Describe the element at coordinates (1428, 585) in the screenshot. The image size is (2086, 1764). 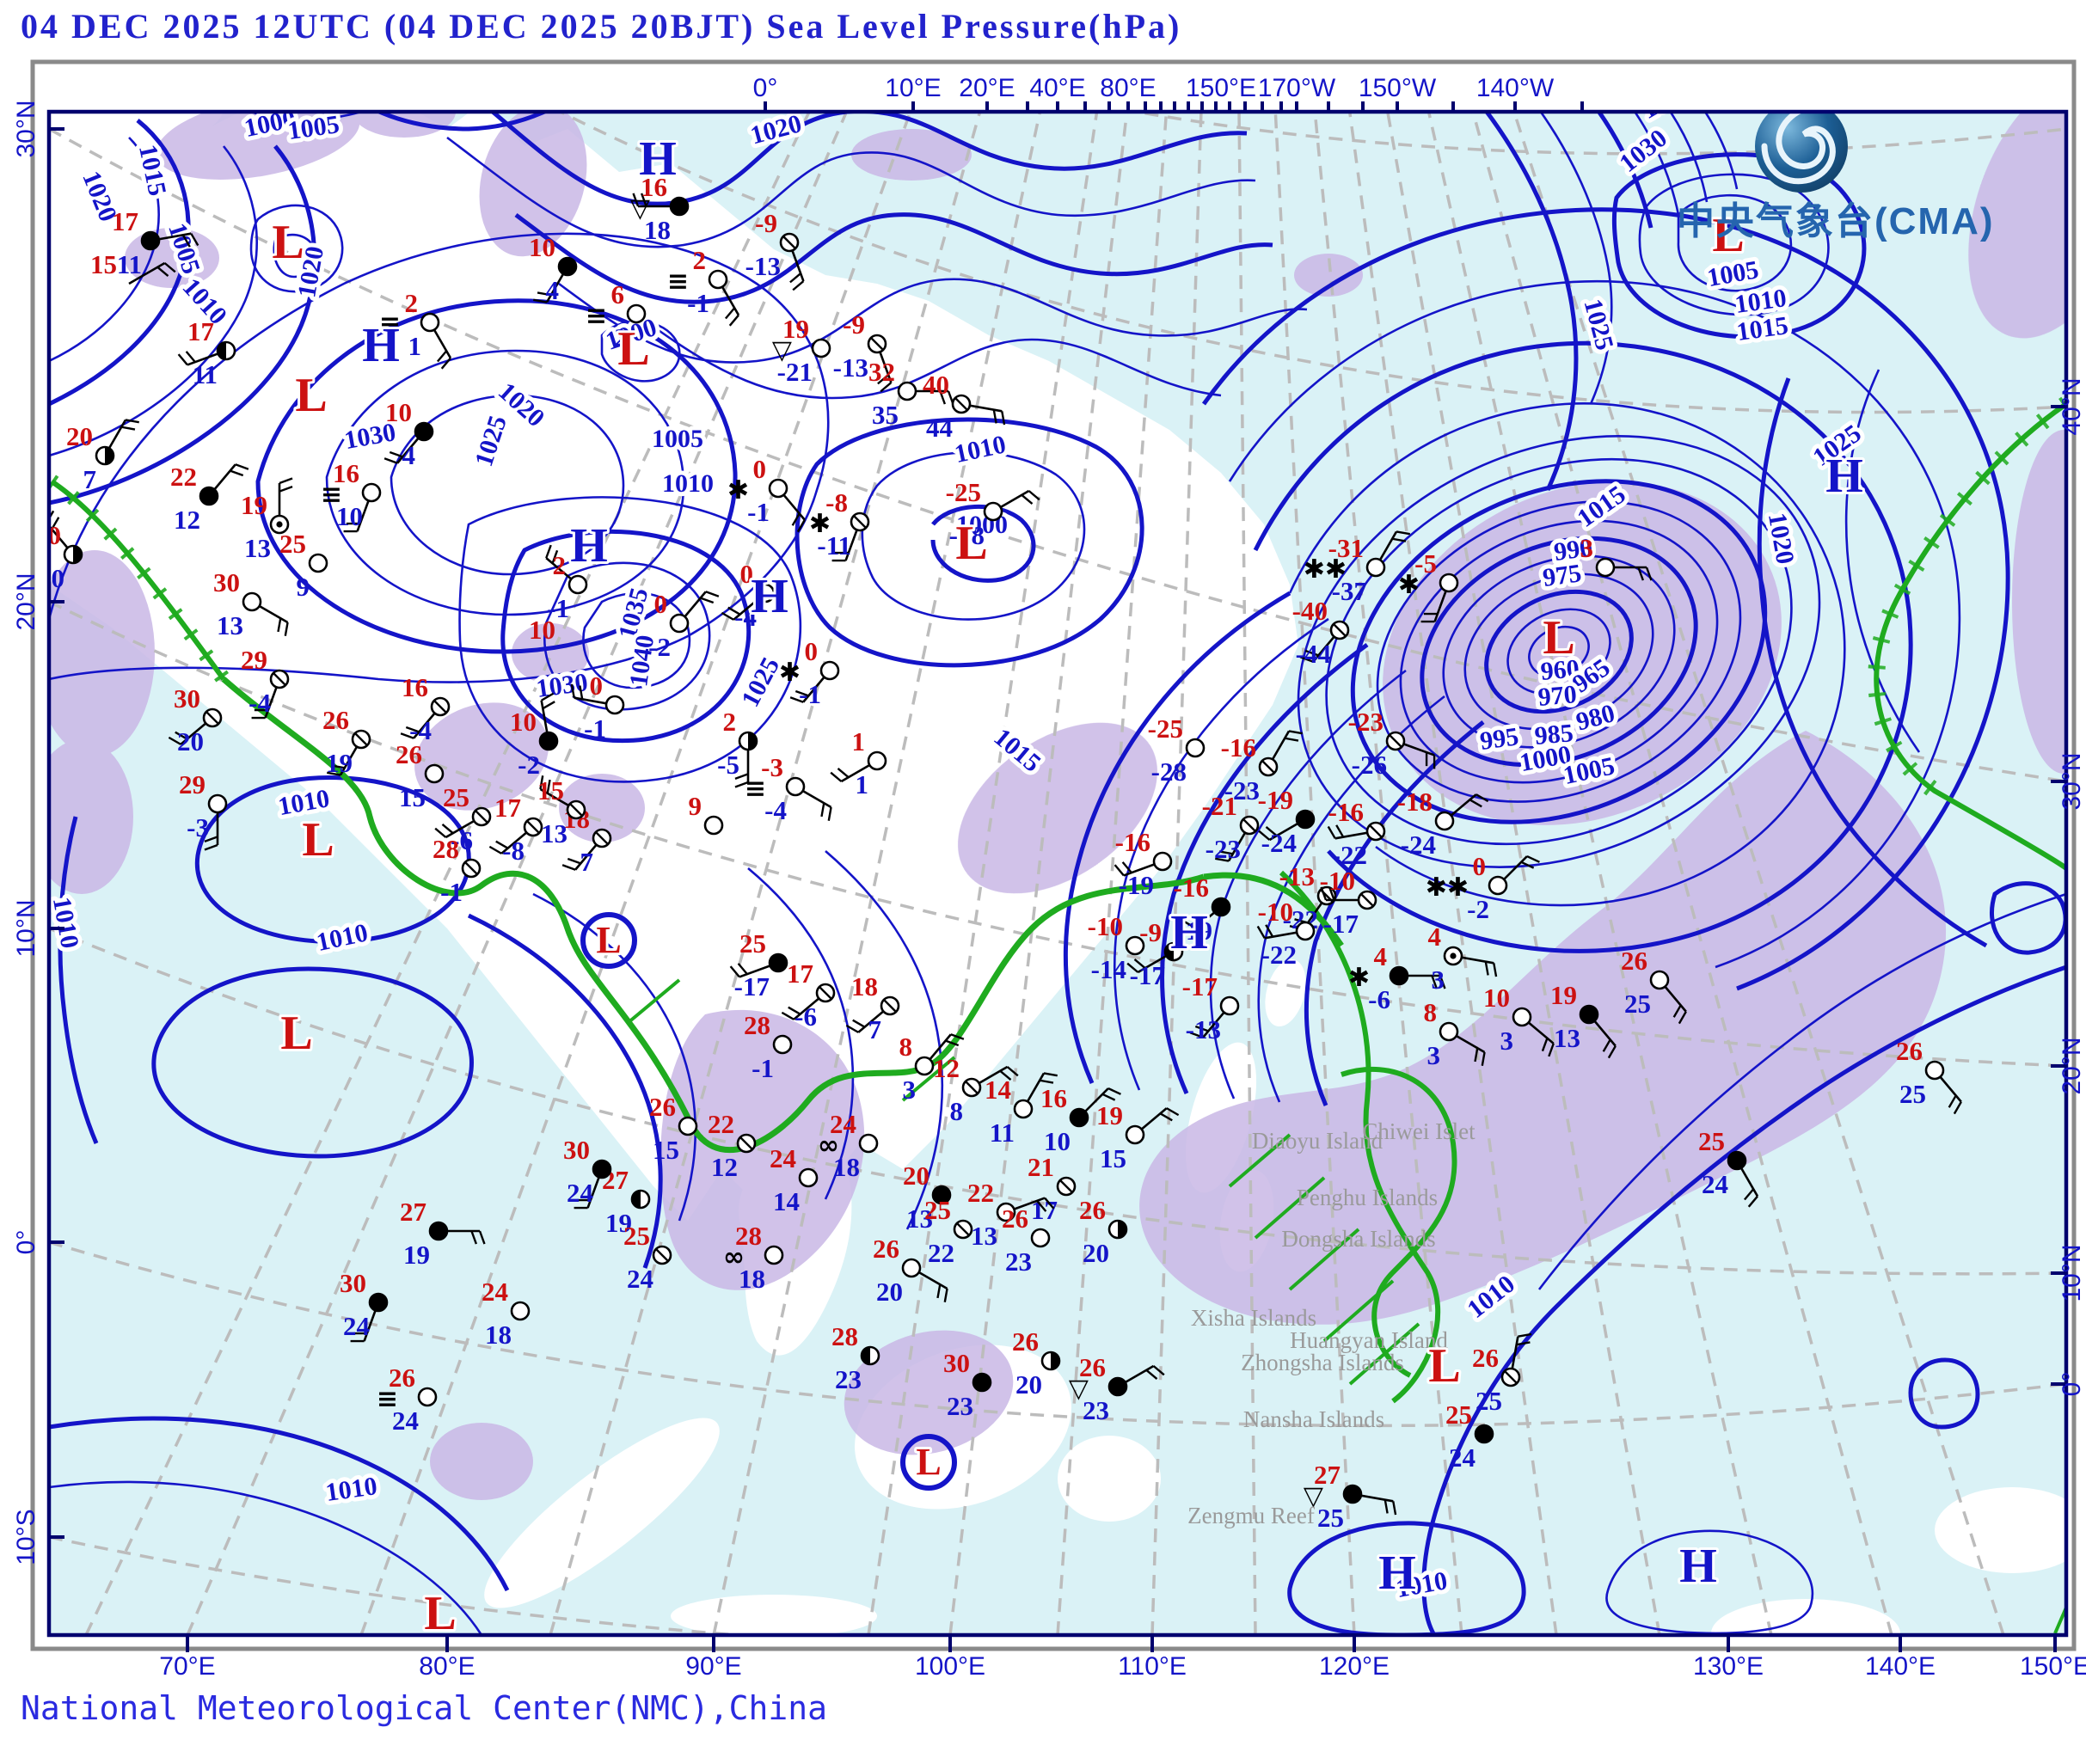
I see `station-plot: -5✱` at that location.